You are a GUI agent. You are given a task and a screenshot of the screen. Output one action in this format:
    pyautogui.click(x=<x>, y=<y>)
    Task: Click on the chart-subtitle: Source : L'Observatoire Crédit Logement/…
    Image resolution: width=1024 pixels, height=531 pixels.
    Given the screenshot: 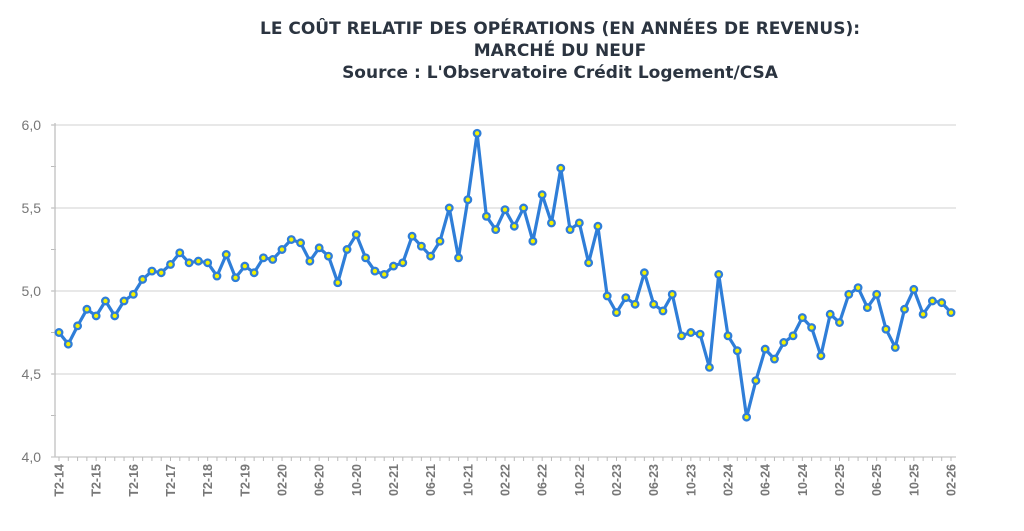 What is the action you would take?
    pyautogui.click(x=560, y=73)
    